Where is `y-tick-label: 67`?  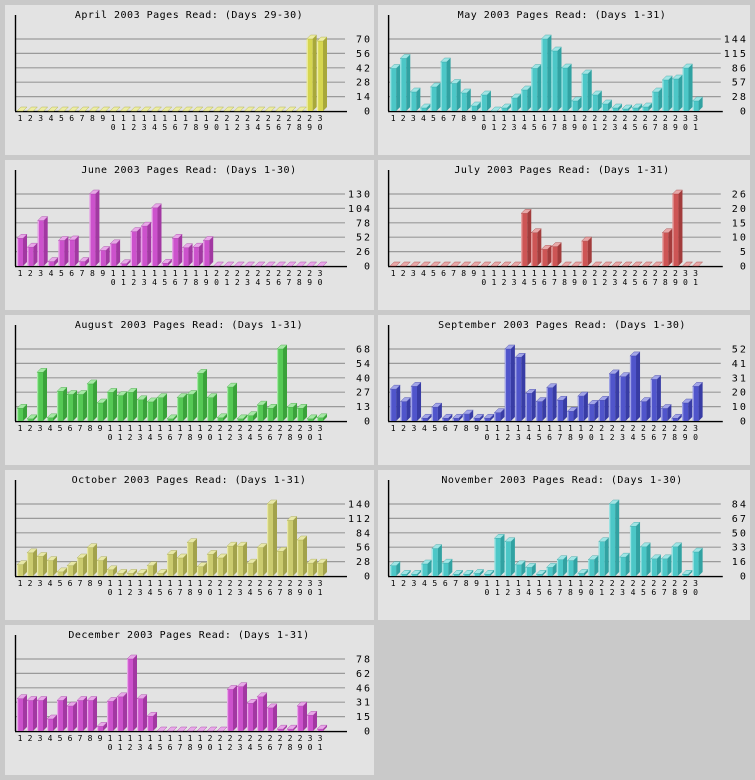 y-tick-label: 67 is located at coordinates (740, 519).